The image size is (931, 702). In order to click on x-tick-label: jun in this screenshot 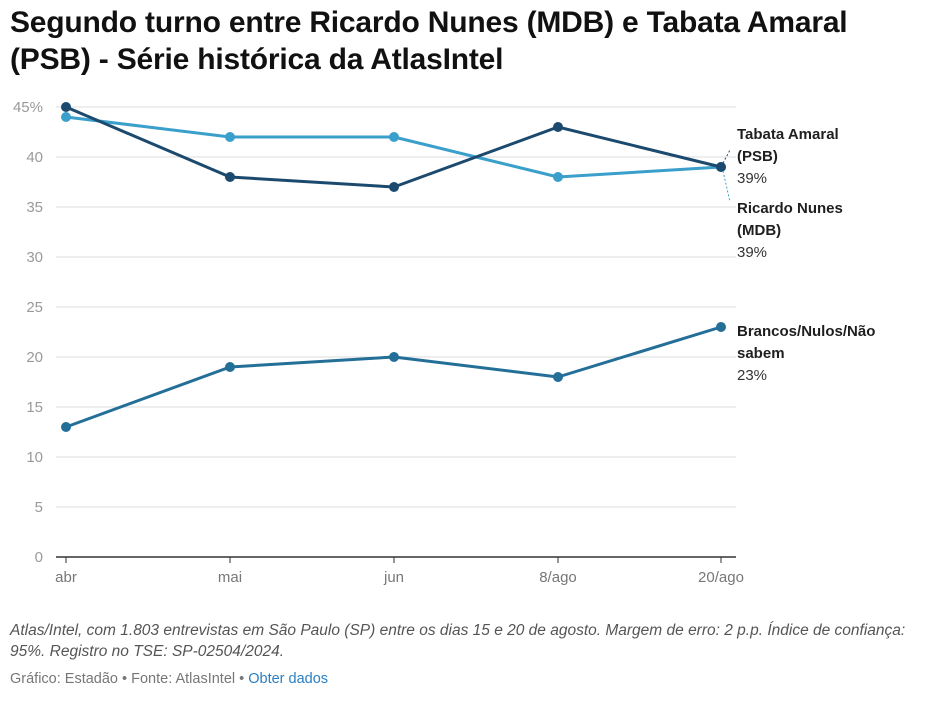, I will do `click(393, 577)`.